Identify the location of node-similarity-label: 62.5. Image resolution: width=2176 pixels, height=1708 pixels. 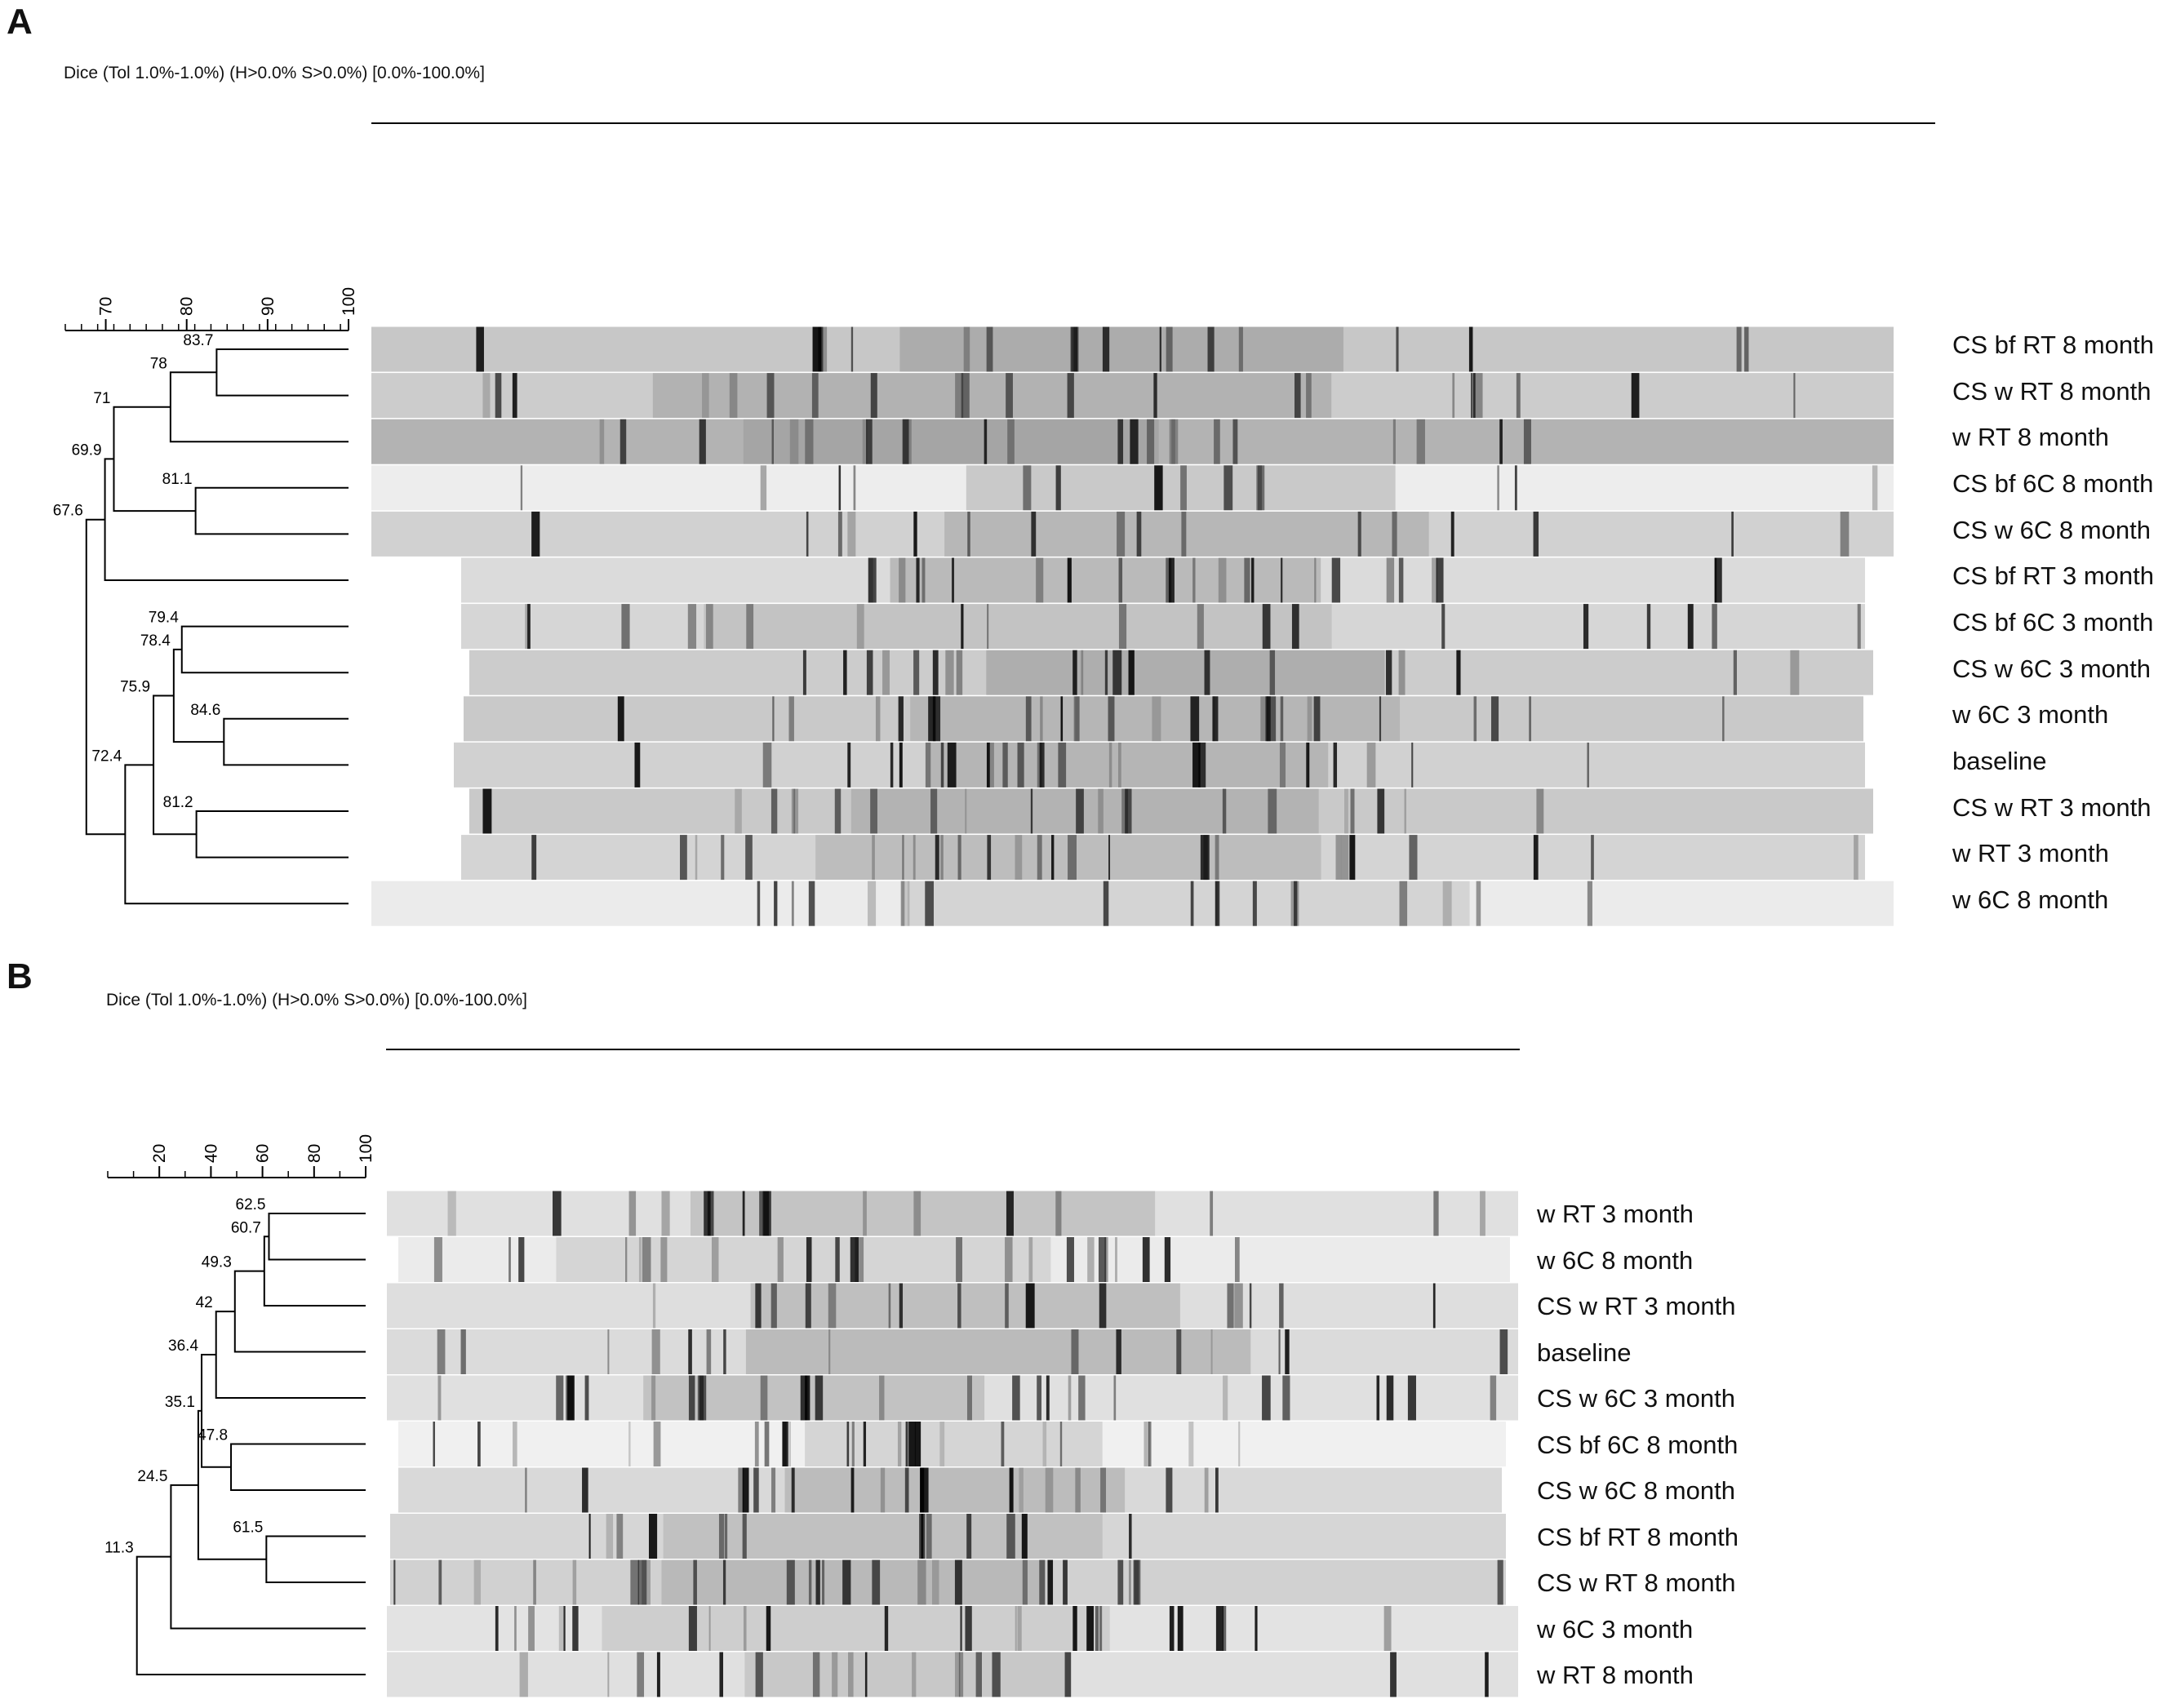
(251, 1204).